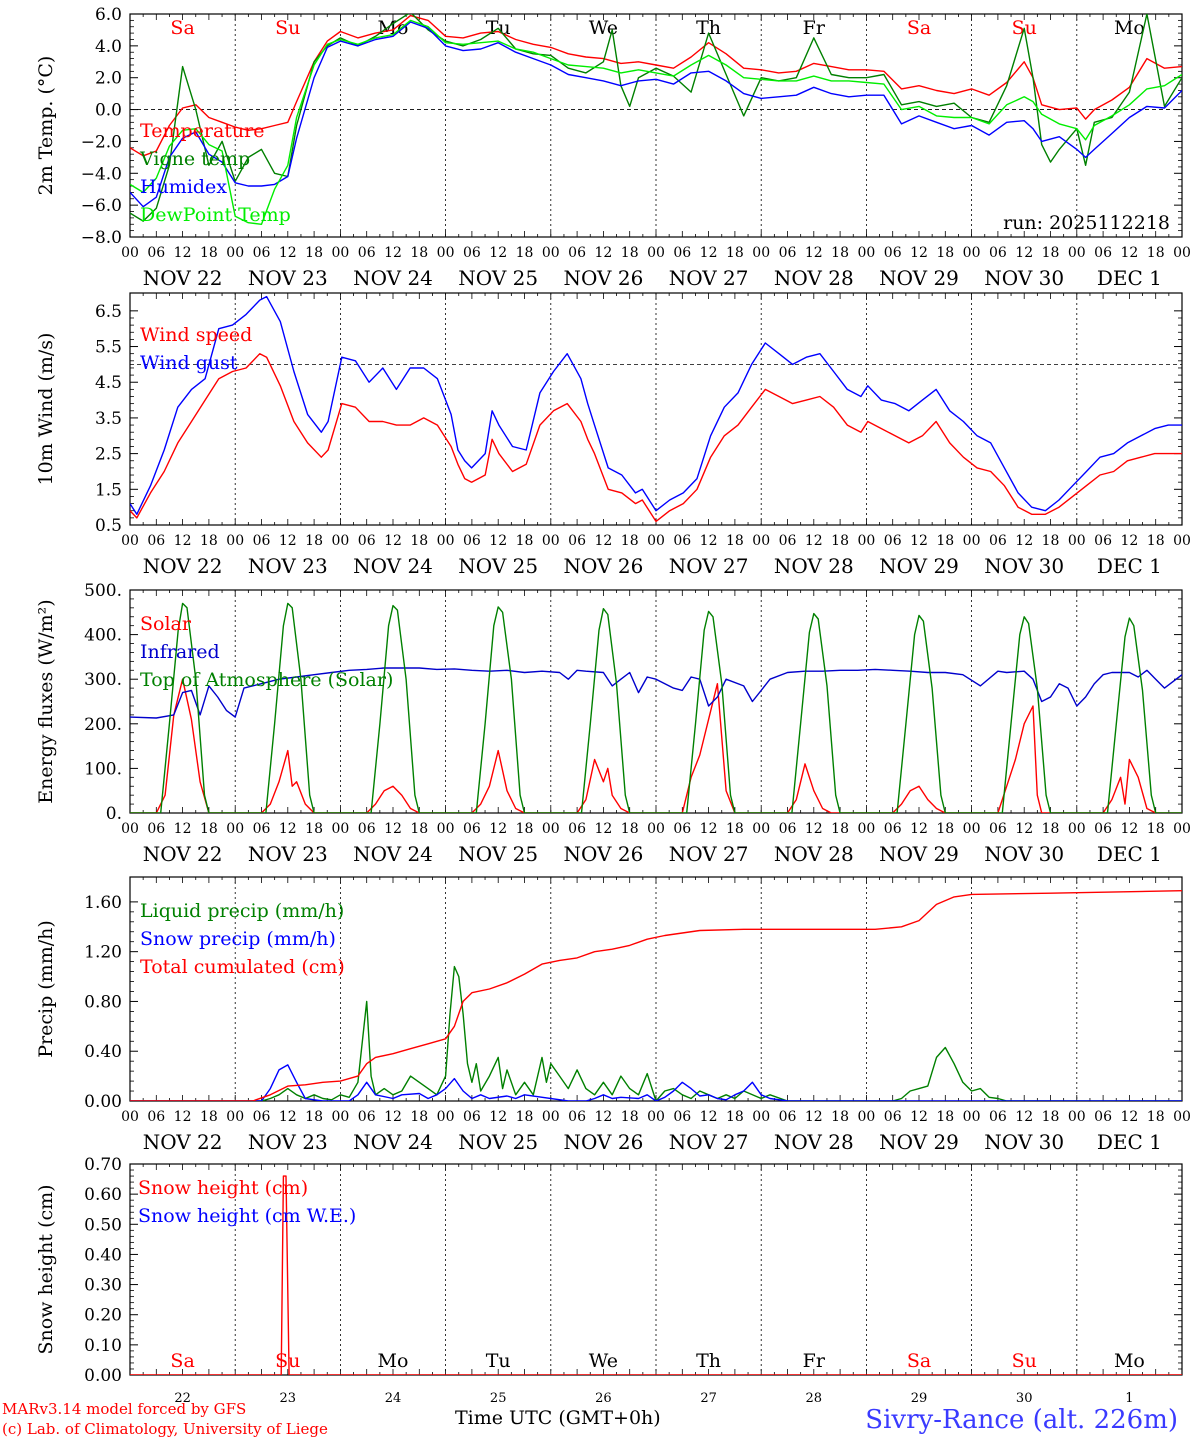 The height and width of the screenshot is (1444, 1194). What do you see at coordinates (103, 953) in the screenshot?
I see `y-tick-label: 1.20` at bounding box center [103, 953].